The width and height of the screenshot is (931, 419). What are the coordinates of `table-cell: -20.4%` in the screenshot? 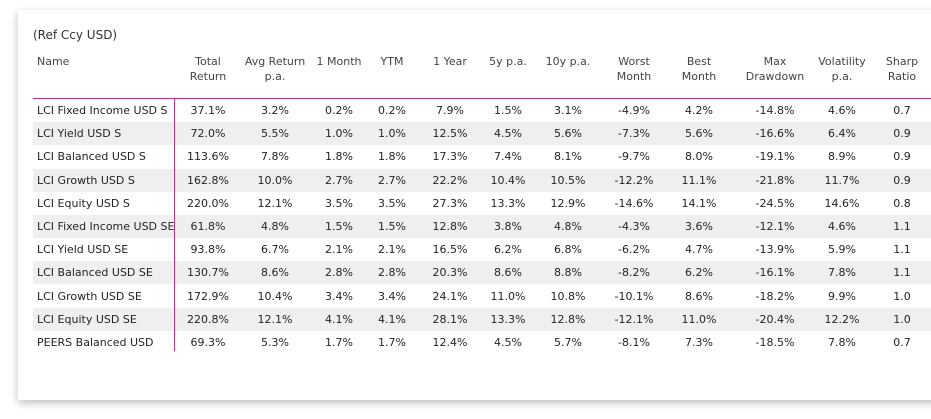 It's located at (775, 319).